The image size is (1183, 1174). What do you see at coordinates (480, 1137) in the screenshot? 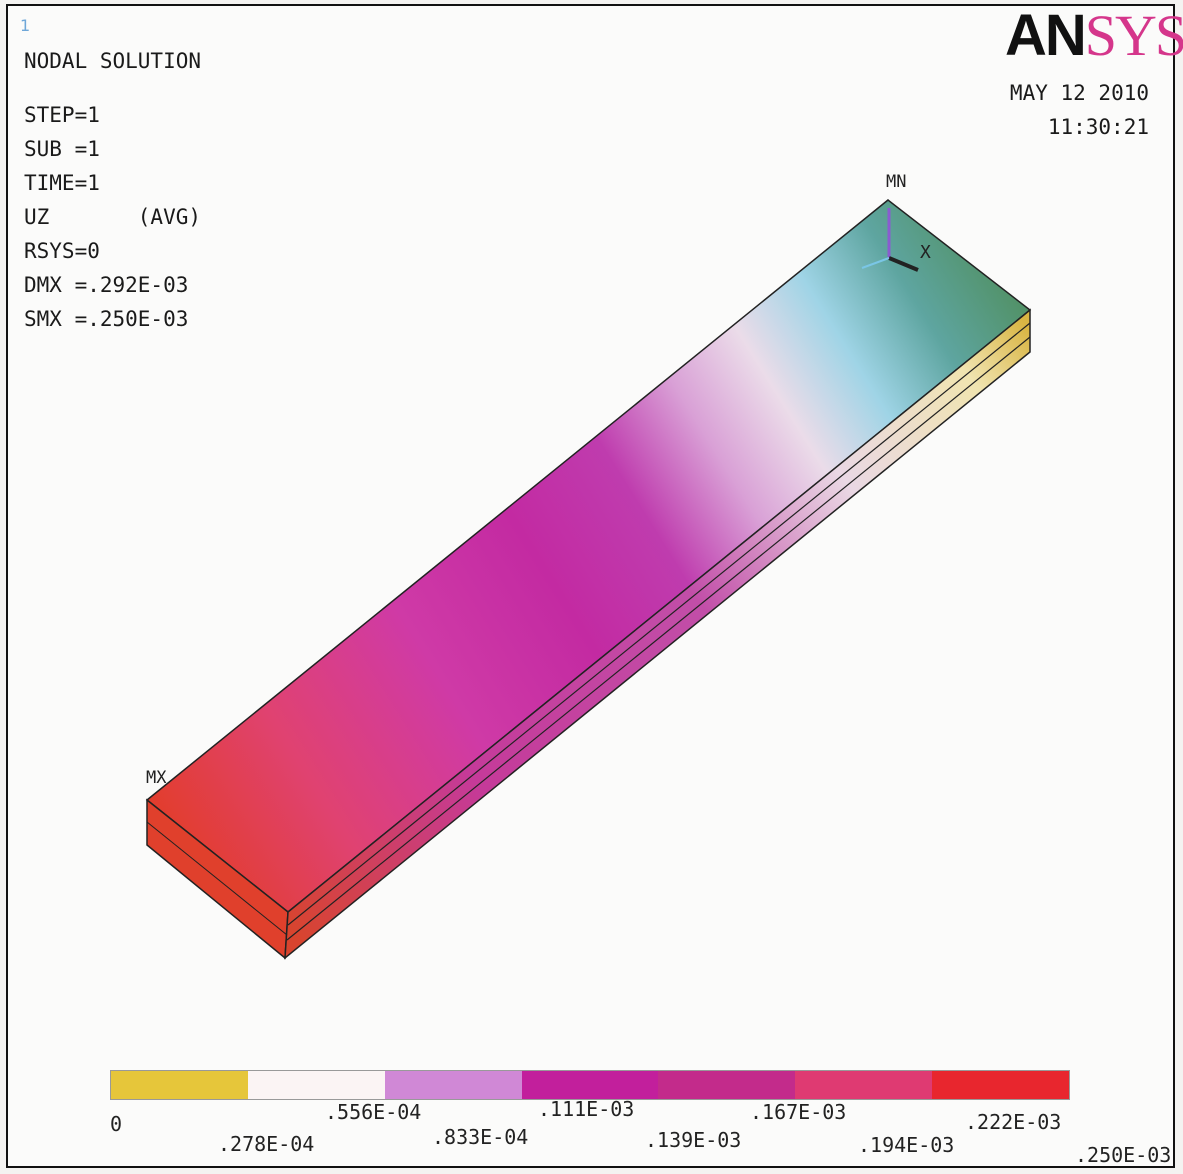
I see `legend-label: .833E-04` at bounding box center [480, 1137].